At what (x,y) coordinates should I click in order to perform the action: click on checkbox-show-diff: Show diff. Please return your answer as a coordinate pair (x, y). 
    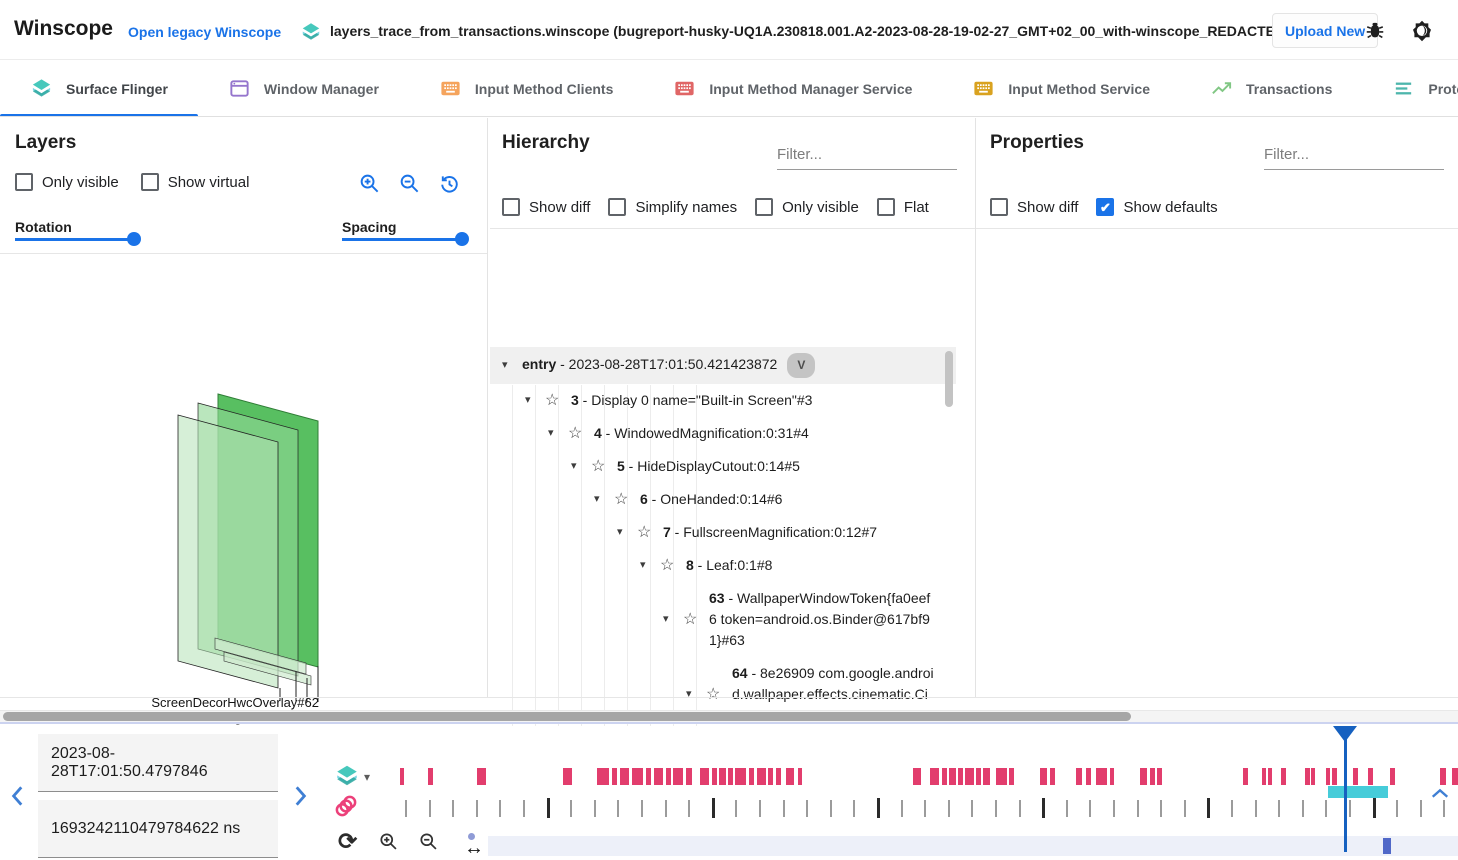
    Looking at the image, I should click on (1034, 207).